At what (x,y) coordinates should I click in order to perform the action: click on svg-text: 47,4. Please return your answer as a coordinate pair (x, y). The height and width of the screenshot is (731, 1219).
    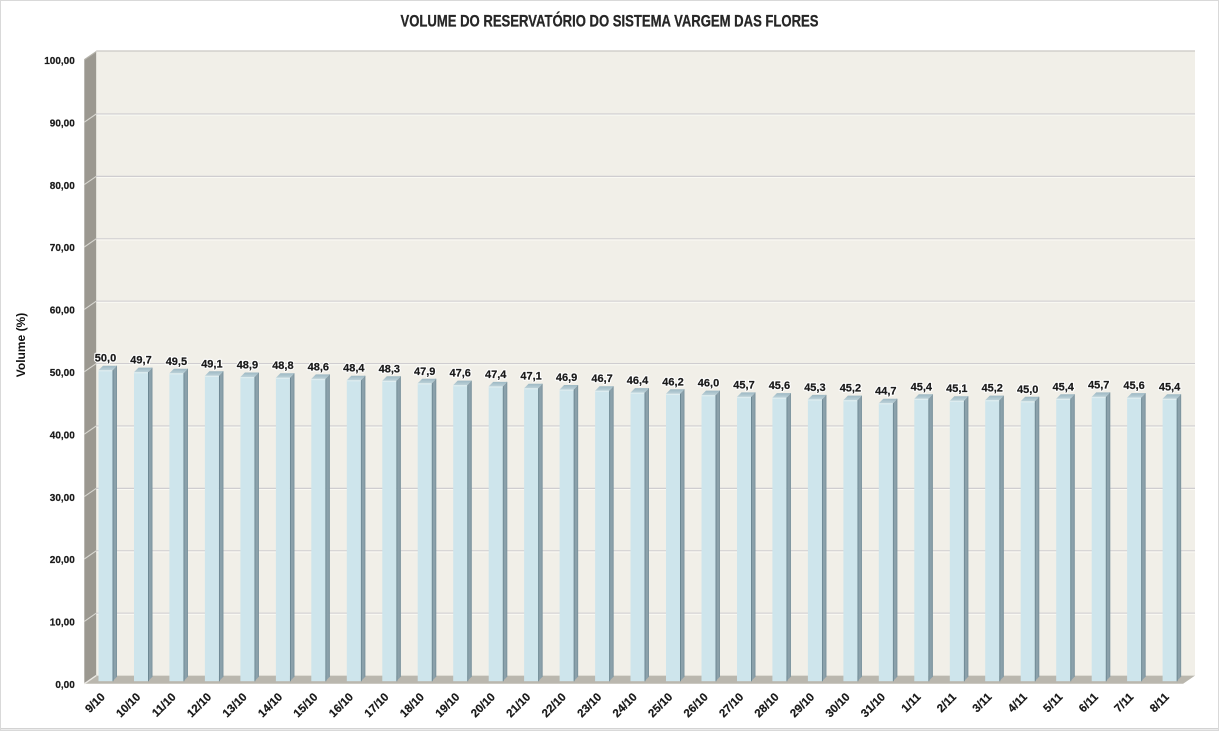
    Looking at the image, I should click on (496, 375).